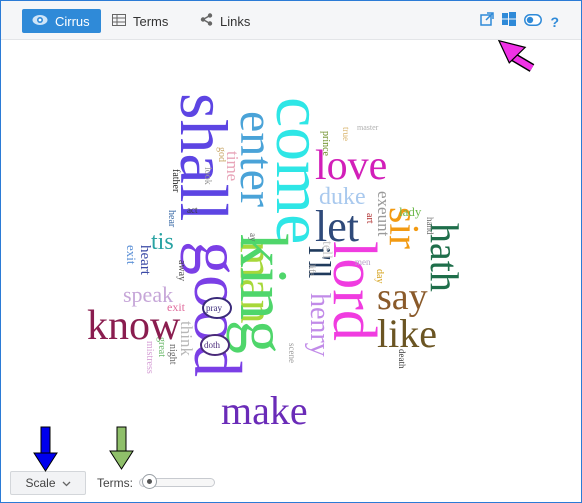 The height and width of the screenshot is (503, 582). Describe the element at coordinates (119, 21) in the screenshot. I see `table-icon` at that location.